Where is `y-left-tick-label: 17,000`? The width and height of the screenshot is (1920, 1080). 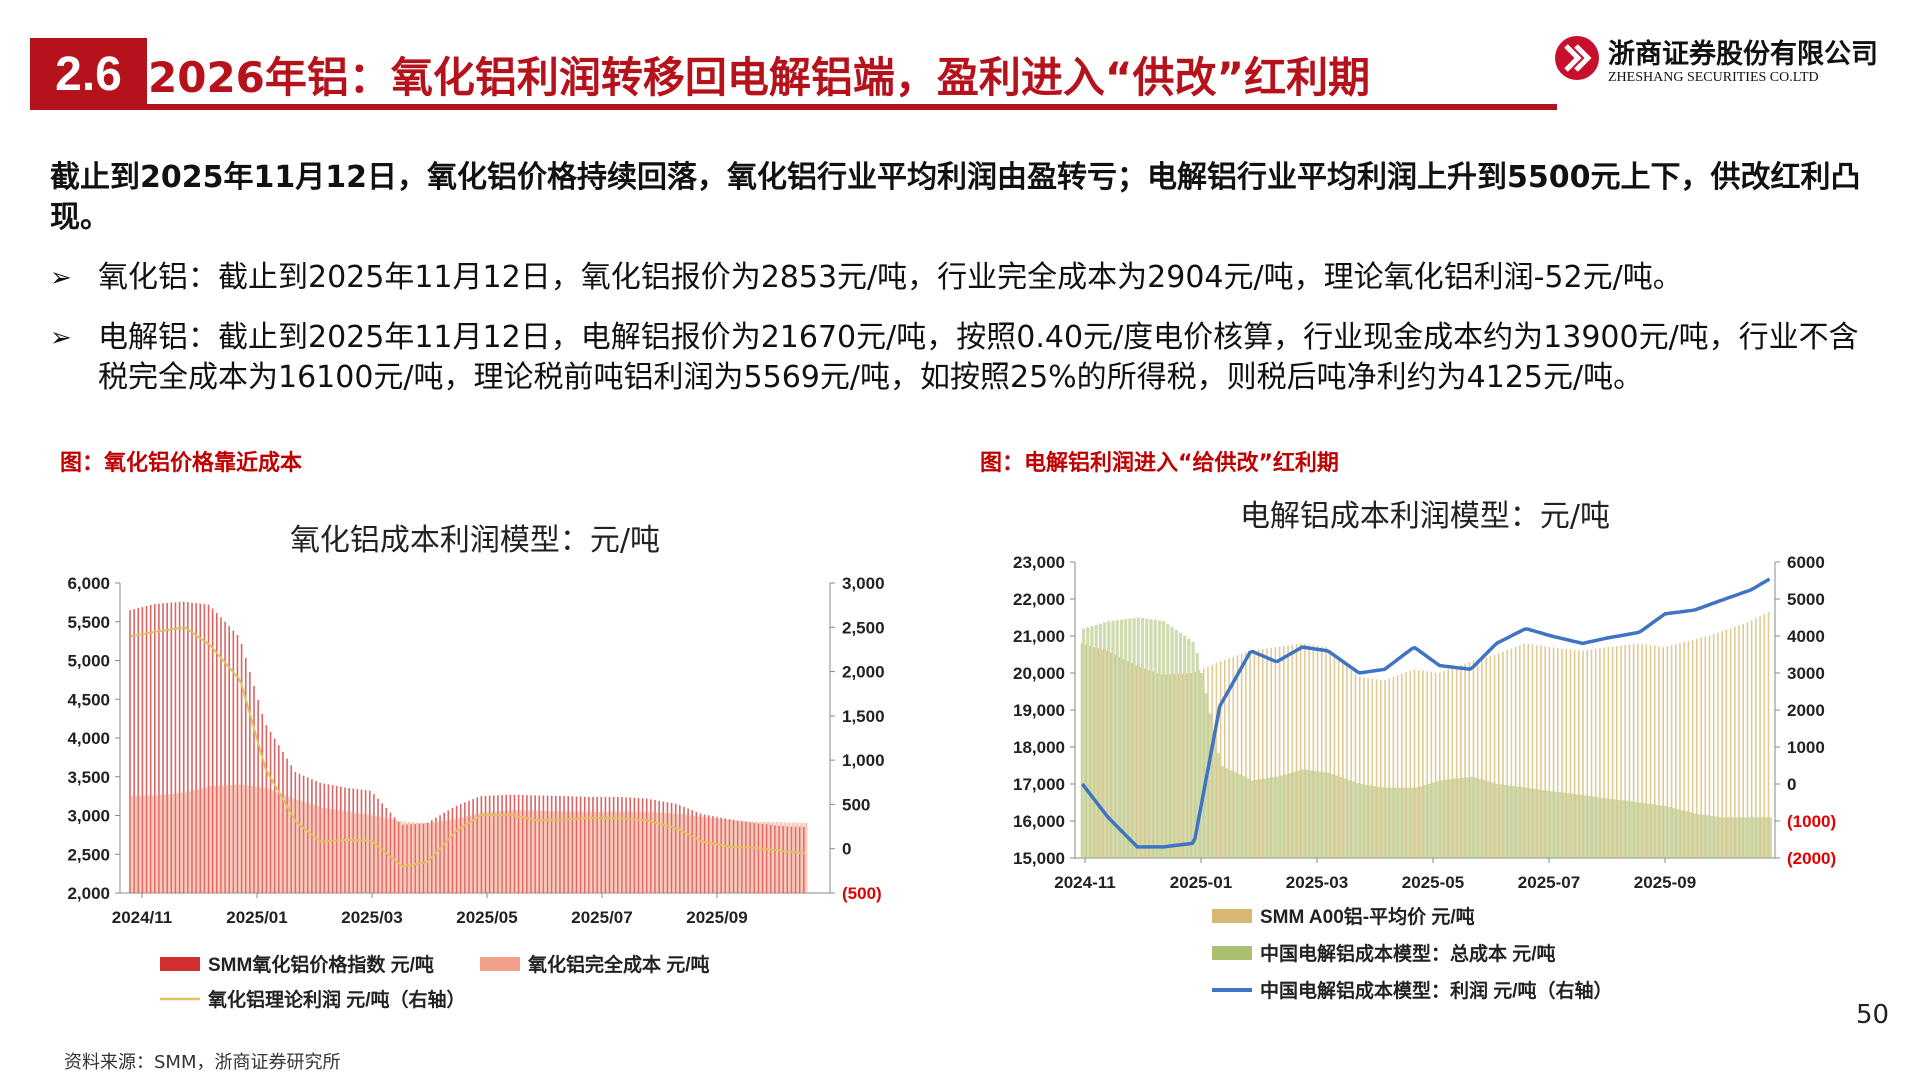 y-left-tick-label: 17,000 is located at coordinates (1039, 784).